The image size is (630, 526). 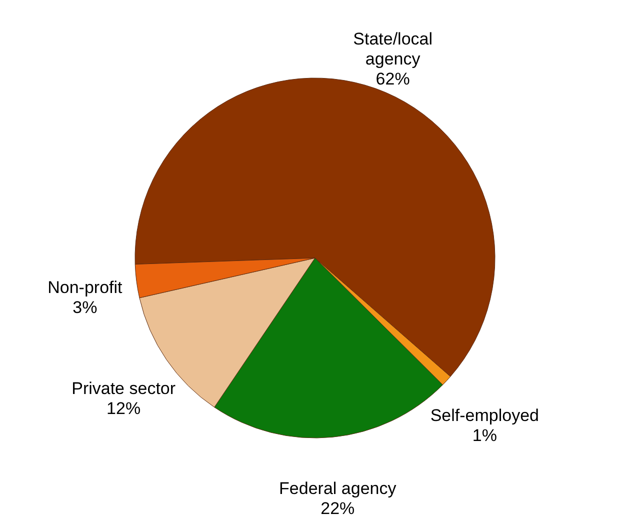 I want to click on slice-label: Non-profit, so click(x=85, y=287).